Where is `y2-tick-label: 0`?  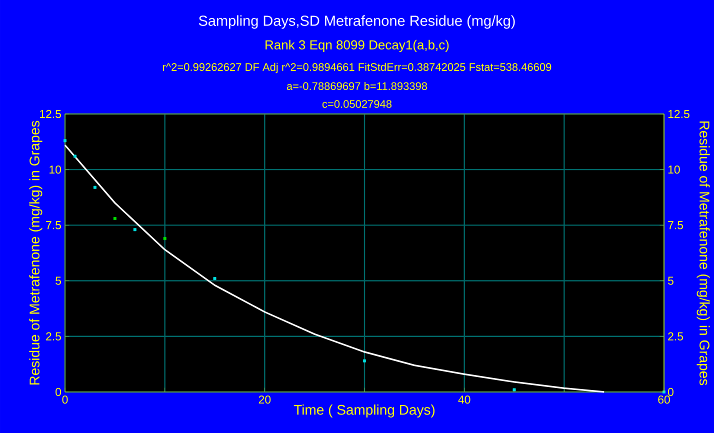 y2-tick-label: 0 is located at coordinates (671, 392).